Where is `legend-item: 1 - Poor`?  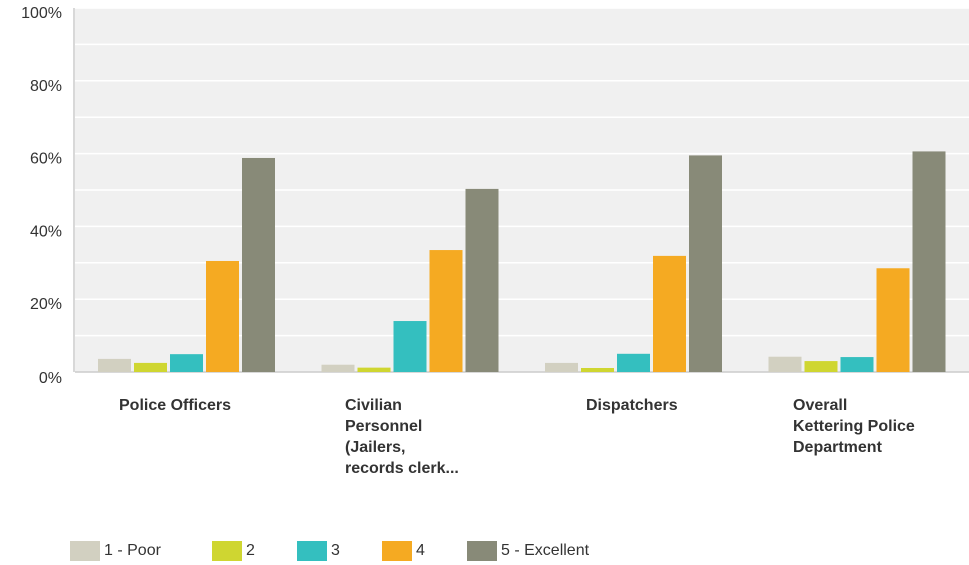
legend-item: 1 - Poor is located at coordinates (115, 551).